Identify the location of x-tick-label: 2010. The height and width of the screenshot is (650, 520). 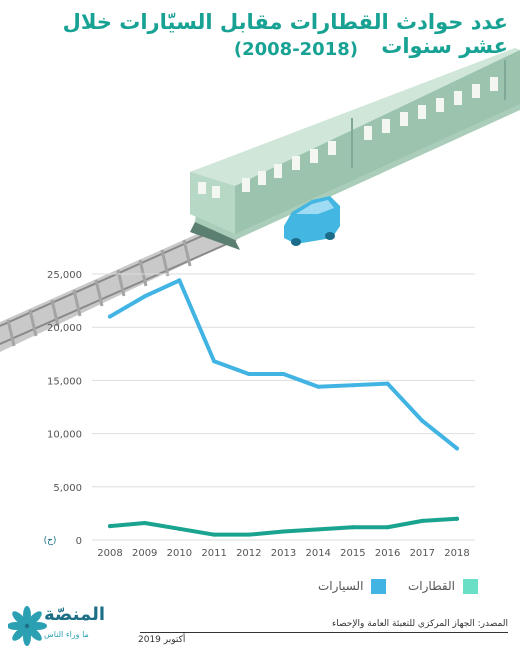
(179, 553).